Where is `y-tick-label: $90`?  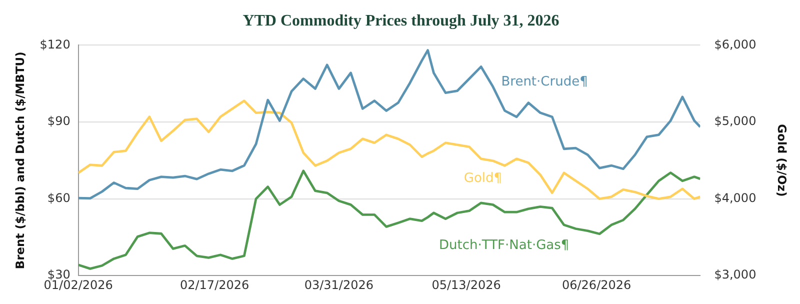 y-tick-label: $90 is located at coordinates (58, 121).